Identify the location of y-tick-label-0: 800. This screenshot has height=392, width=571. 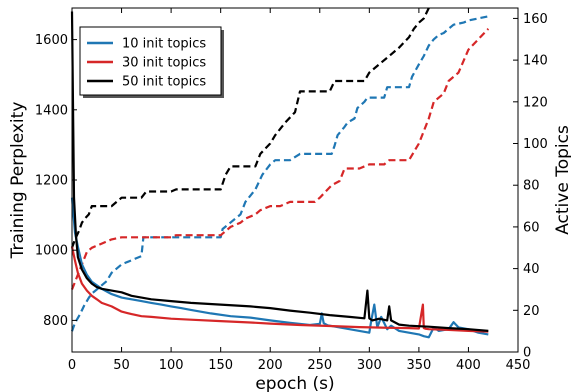
(55, 321).